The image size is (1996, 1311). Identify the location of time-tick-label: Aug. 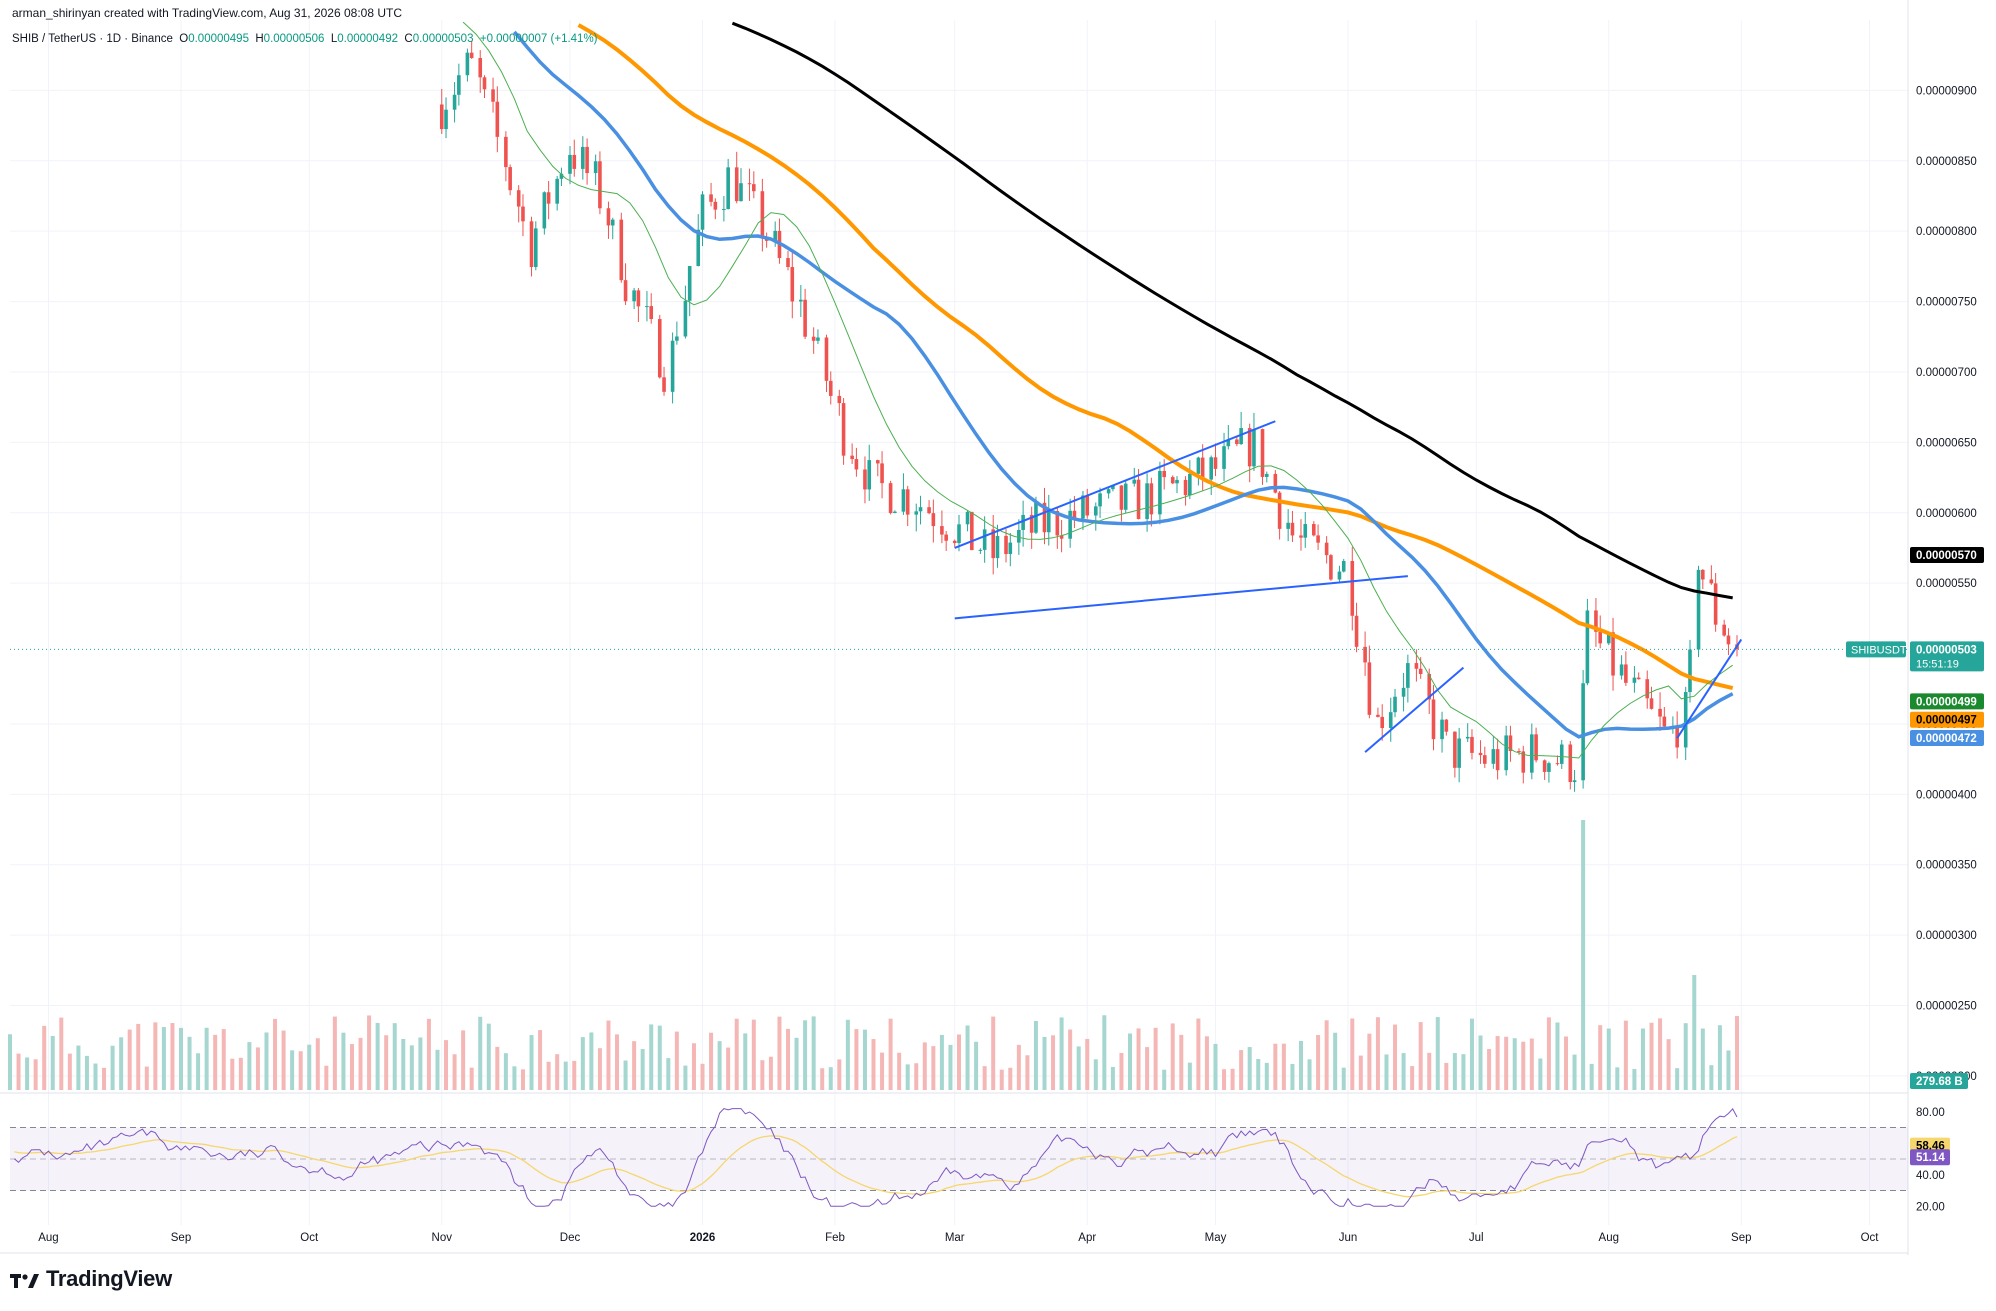
(1609, 1238).